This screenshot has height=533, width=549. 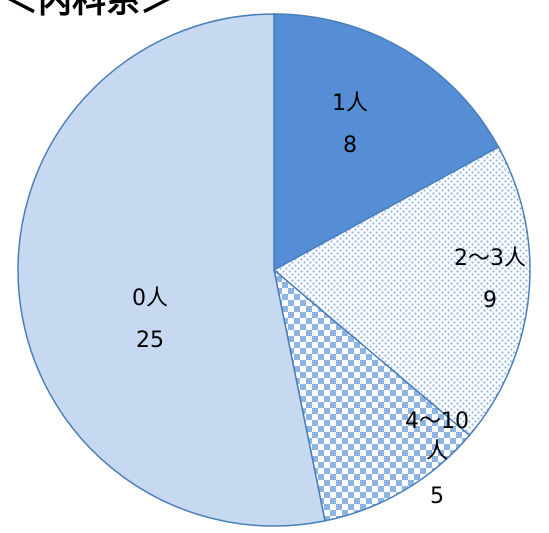 I want to click on slice-category-label: 2～3人, so click(x=490, y=258).